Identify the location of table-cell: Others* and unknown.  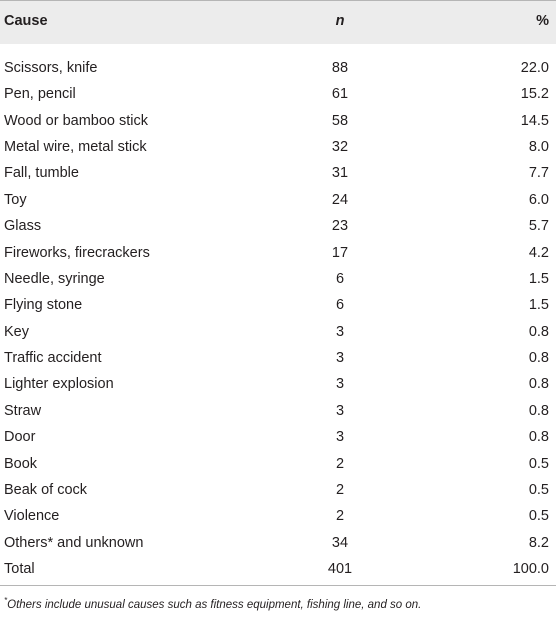
(74, 542).